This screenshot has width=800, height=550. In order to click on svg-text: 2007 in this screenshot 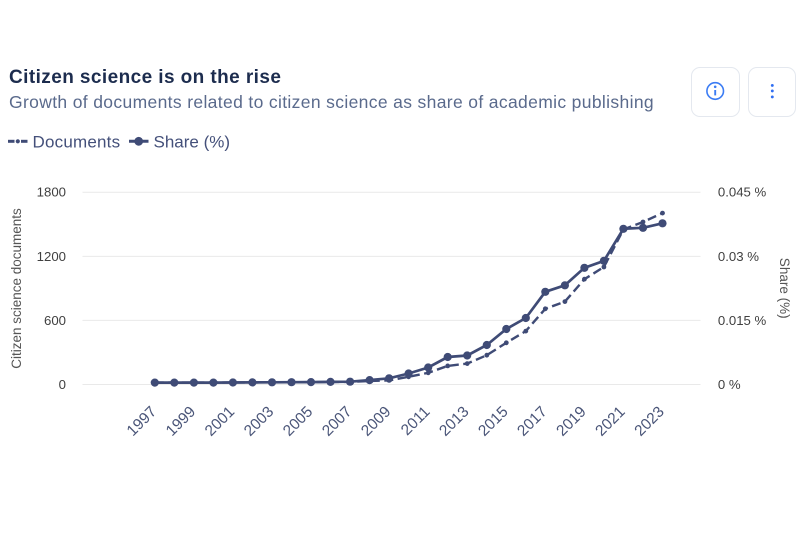, I will do `click(337, 421)`.